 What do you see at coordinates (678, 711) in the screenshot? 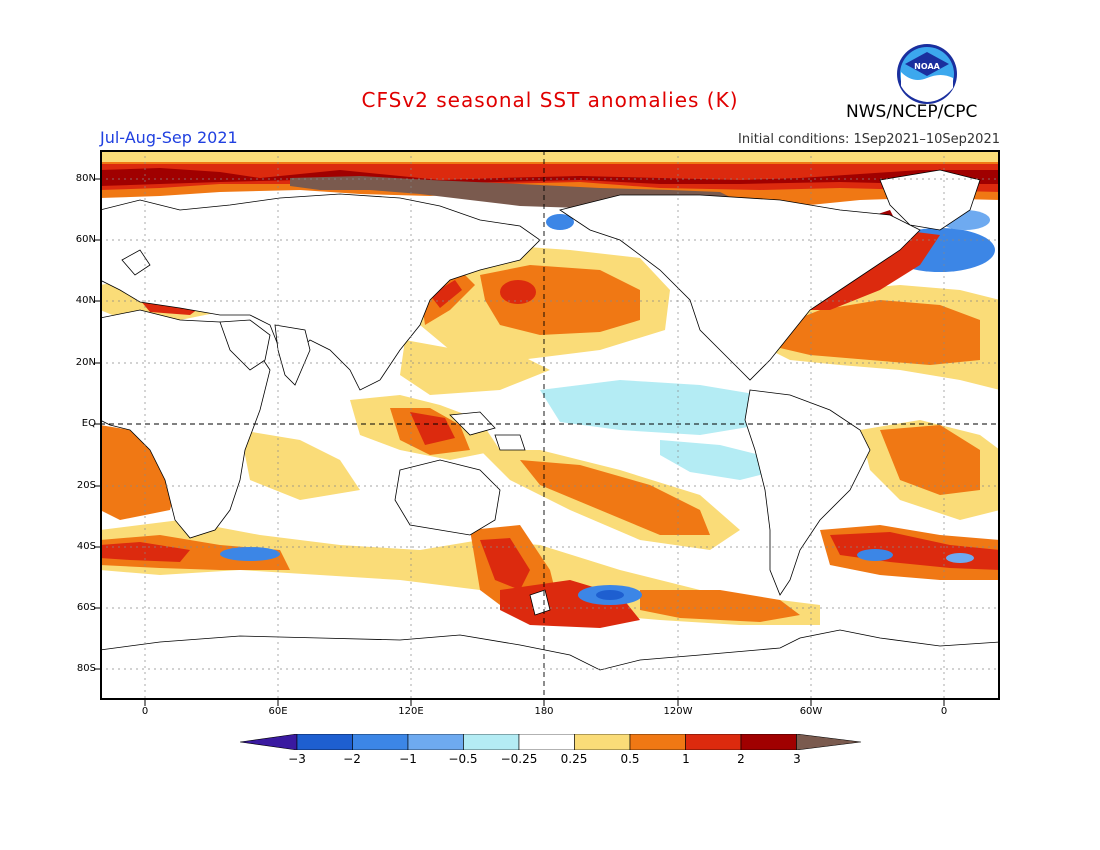
I see `lon-label-120w: 120W` at bounding box center [678, 711].